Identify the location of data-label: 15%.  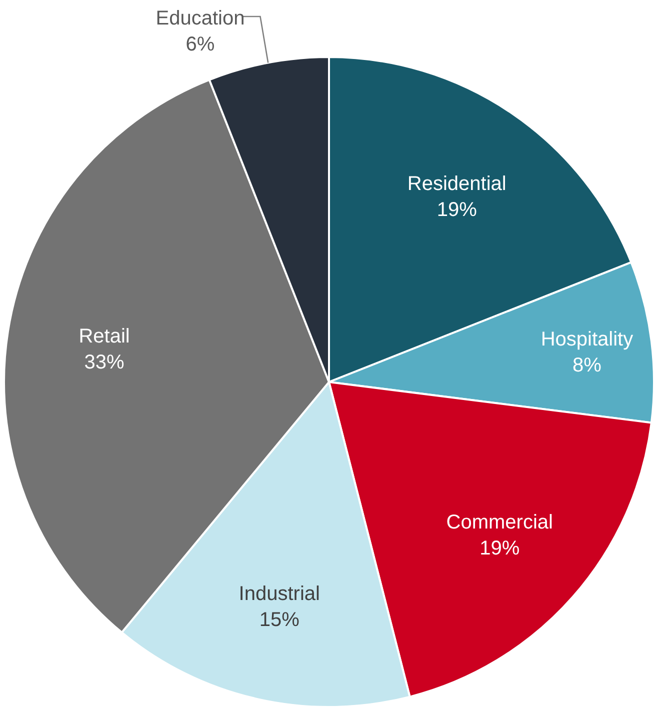
(279, 620).